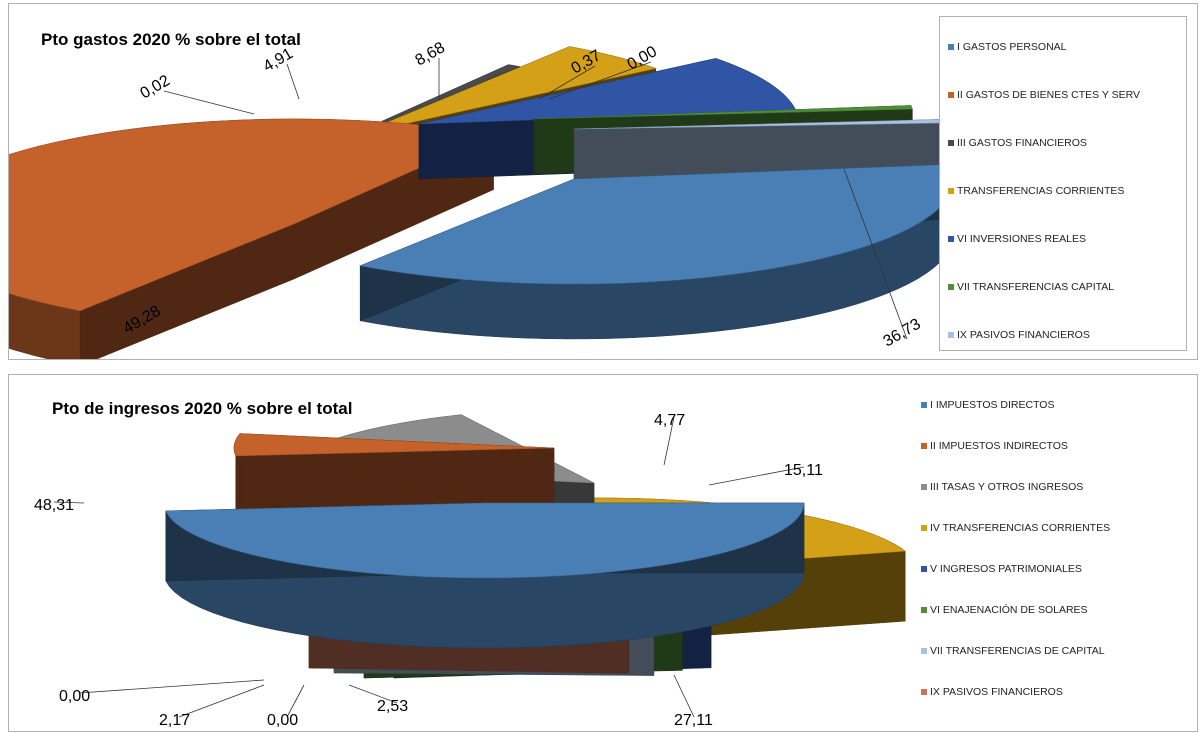  I want to click on legend-item: VI ENAJENACIÓN DE SOLARES, so click(1028, 610).